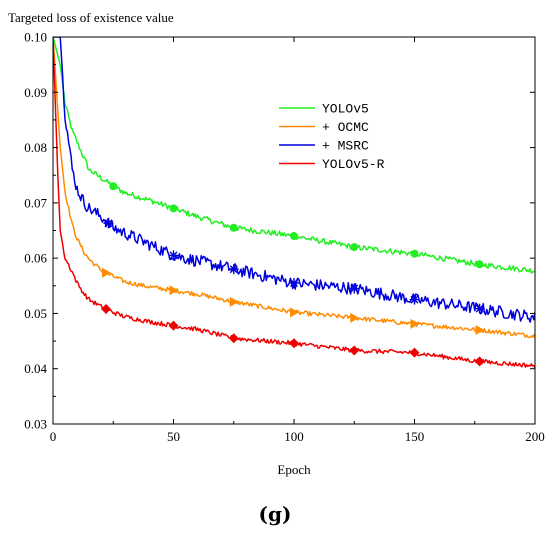  I want to click on x-tick-label-150: 150, so click(415, 436).